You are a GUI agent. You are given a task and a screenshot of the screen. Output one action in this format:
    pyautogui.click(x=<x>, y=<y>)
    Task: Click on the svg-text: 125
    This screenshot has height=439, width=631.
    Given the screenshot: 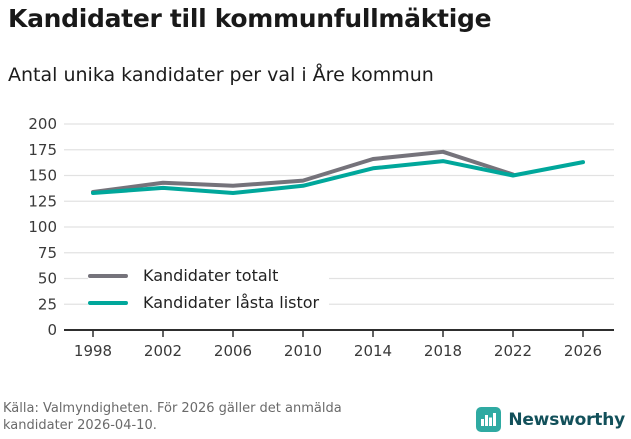 What is the action you would take?
    pyautogui.click(x=42, y=201)
    